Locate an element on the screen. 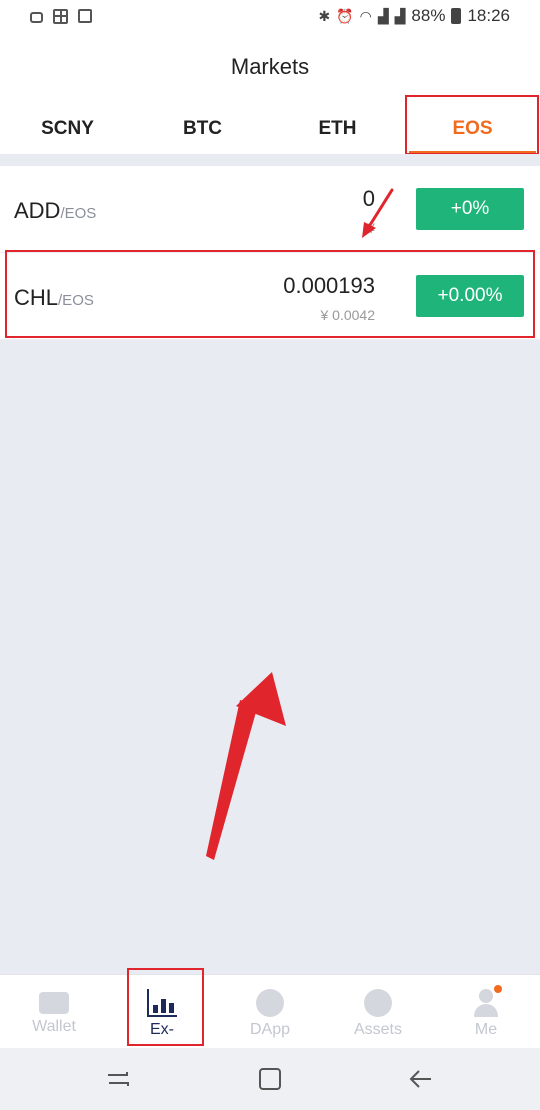 The width and height of the screenshot is (540, 1110). recent-apps-icon is located at coordinates (118, 1079).